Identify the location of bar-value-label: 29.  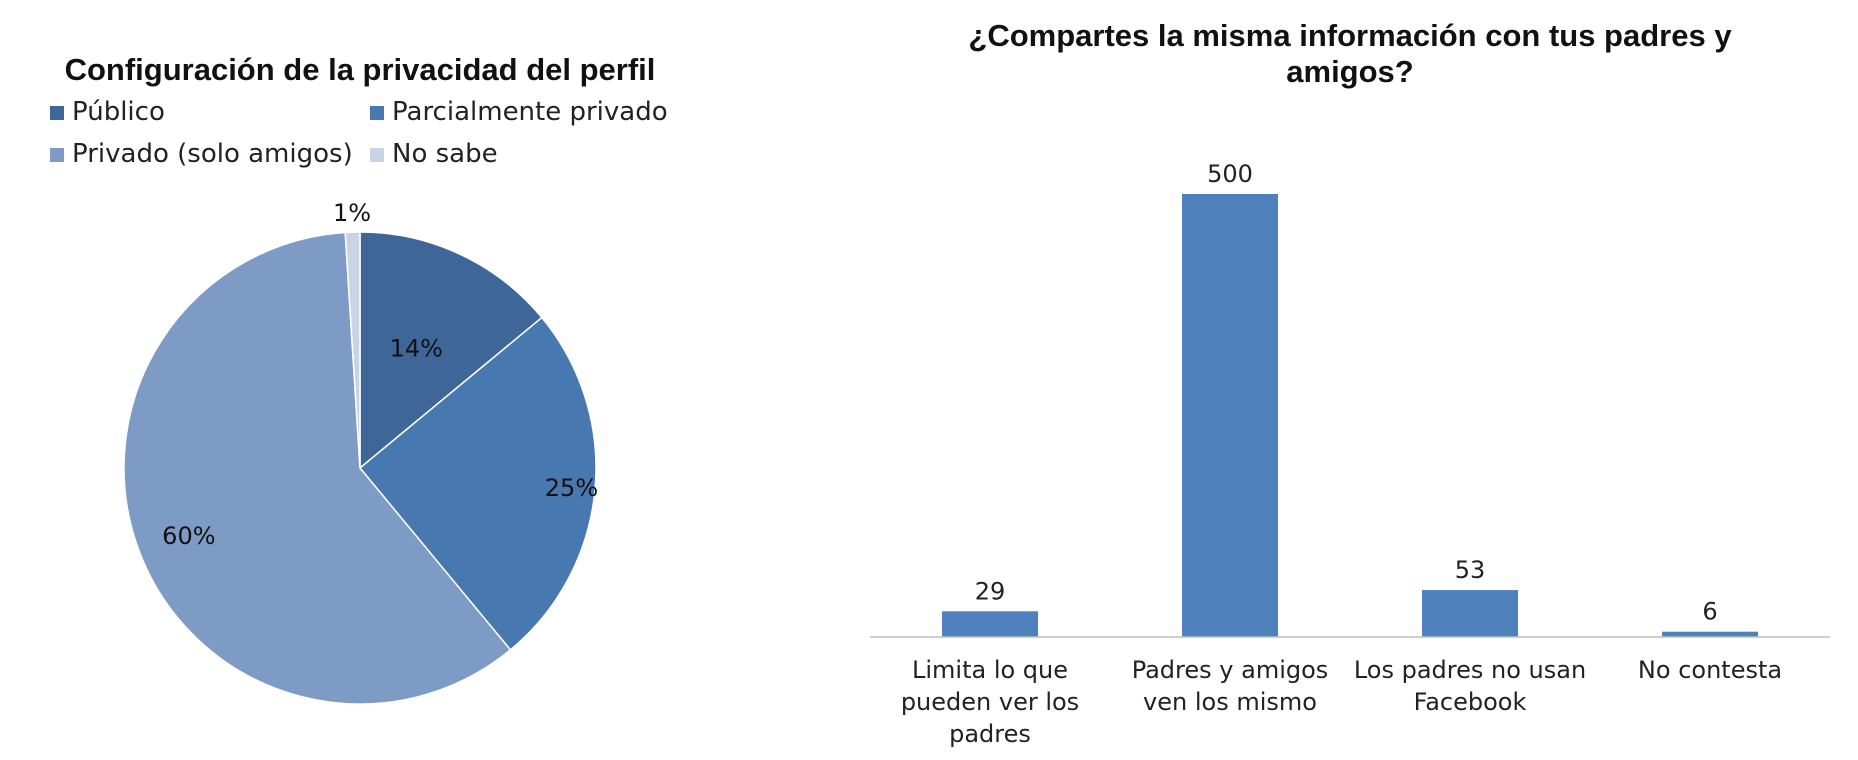
(990, 591).